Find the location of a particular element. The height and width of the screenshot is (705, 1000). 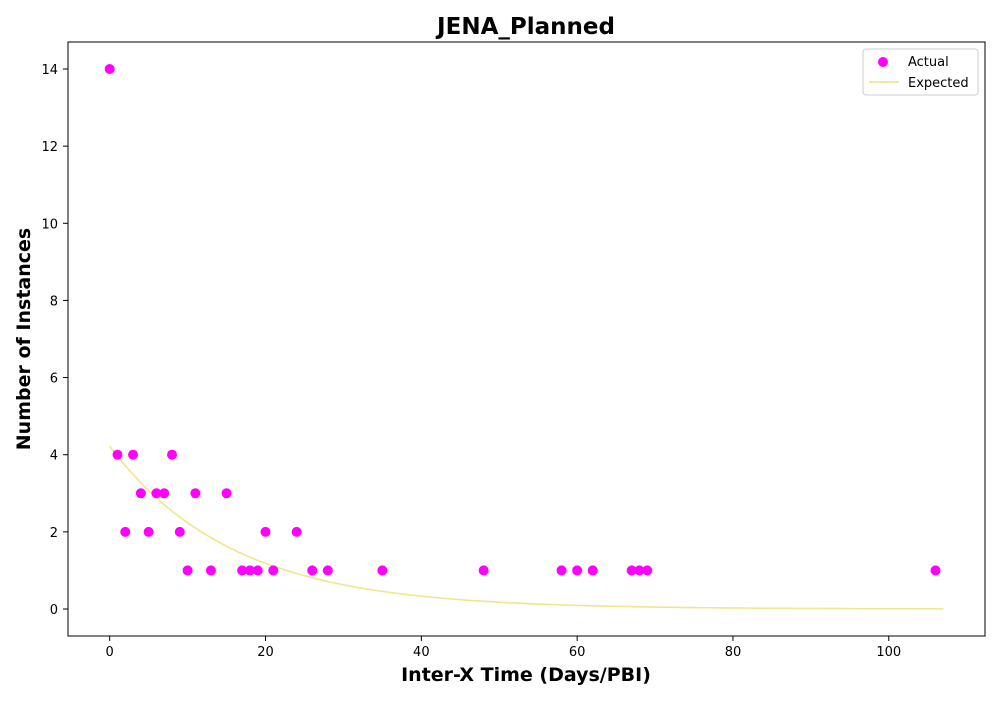

y-tick-label: 12 is located at coordinates (49, 147).